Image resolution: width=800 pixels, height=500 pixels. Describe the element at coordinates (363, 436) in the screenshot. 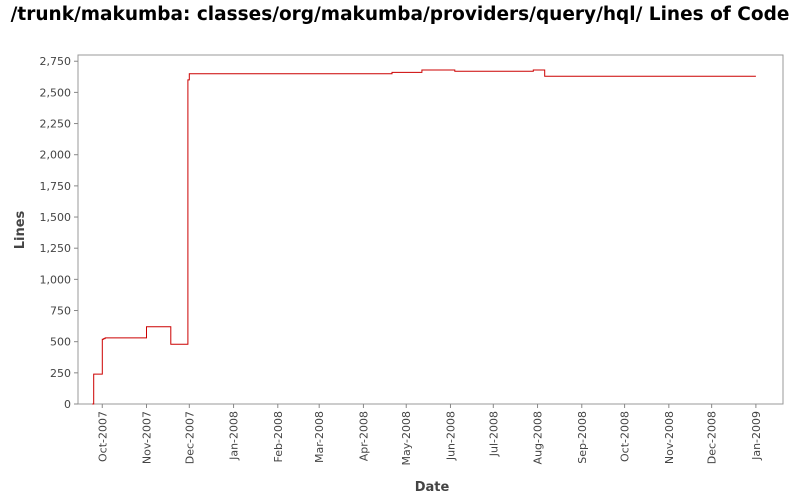

I see `x-tick-label: Apr-2008` at that location.